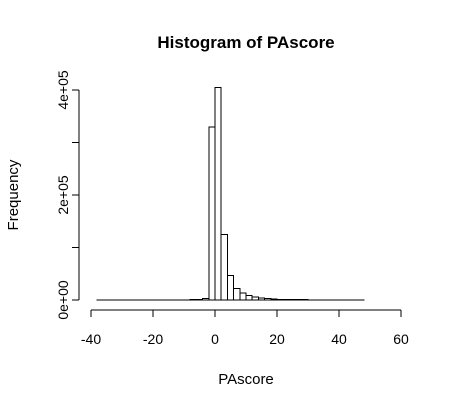 Image resolution: width=454 pixels, height=407 pixels. What do you see at coordinates (63, 90) in the screenshot?
I see `y-tick-label: 4e+05` at bounding box center [63, 90].